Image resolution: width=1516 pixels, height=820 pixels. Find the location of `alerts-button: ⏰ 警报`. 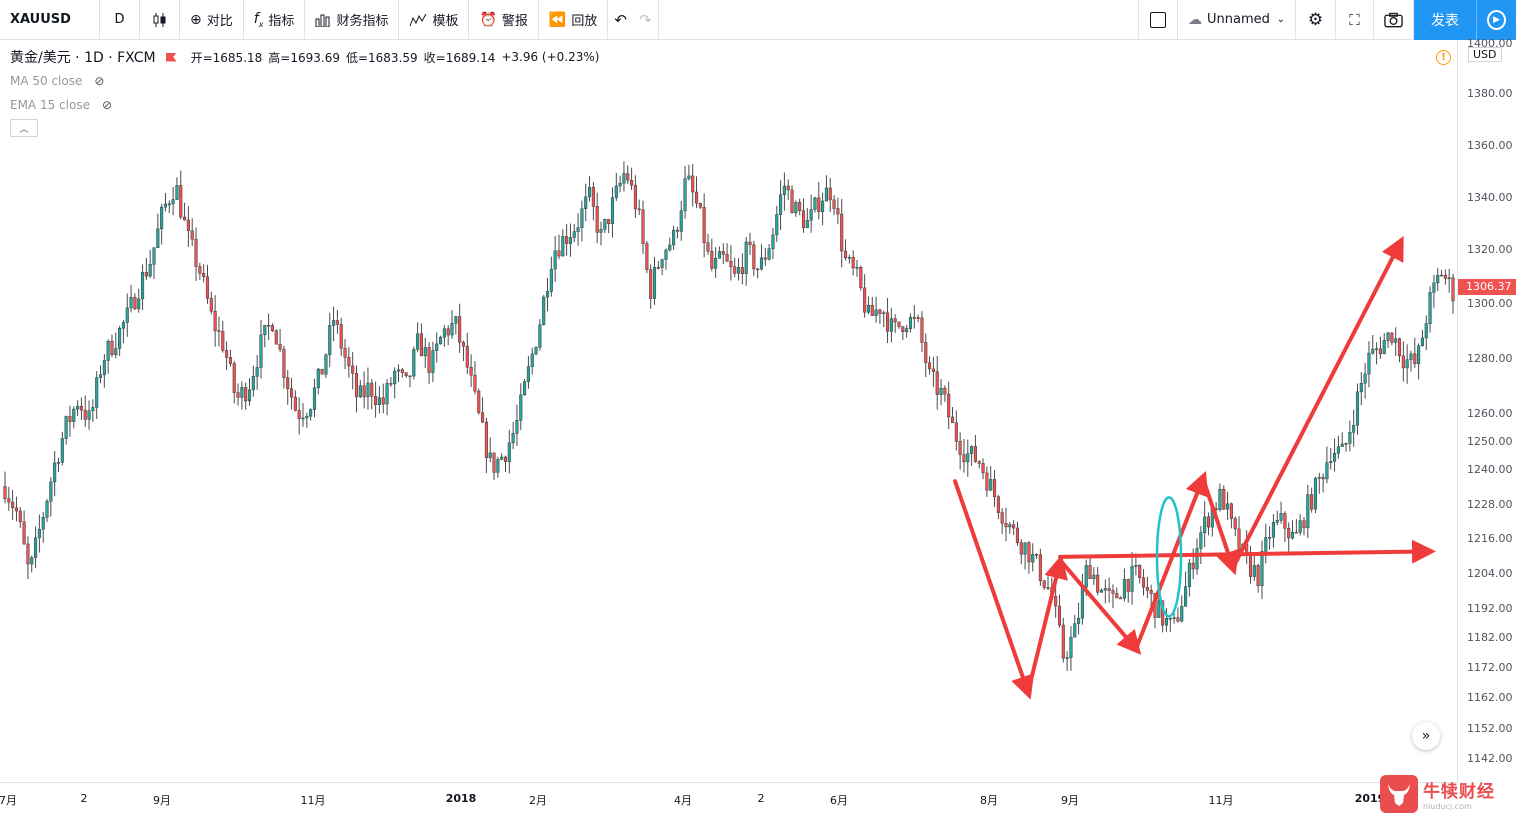

alerts-button: ⏰ 警报 is located at coordinates (504, 20).